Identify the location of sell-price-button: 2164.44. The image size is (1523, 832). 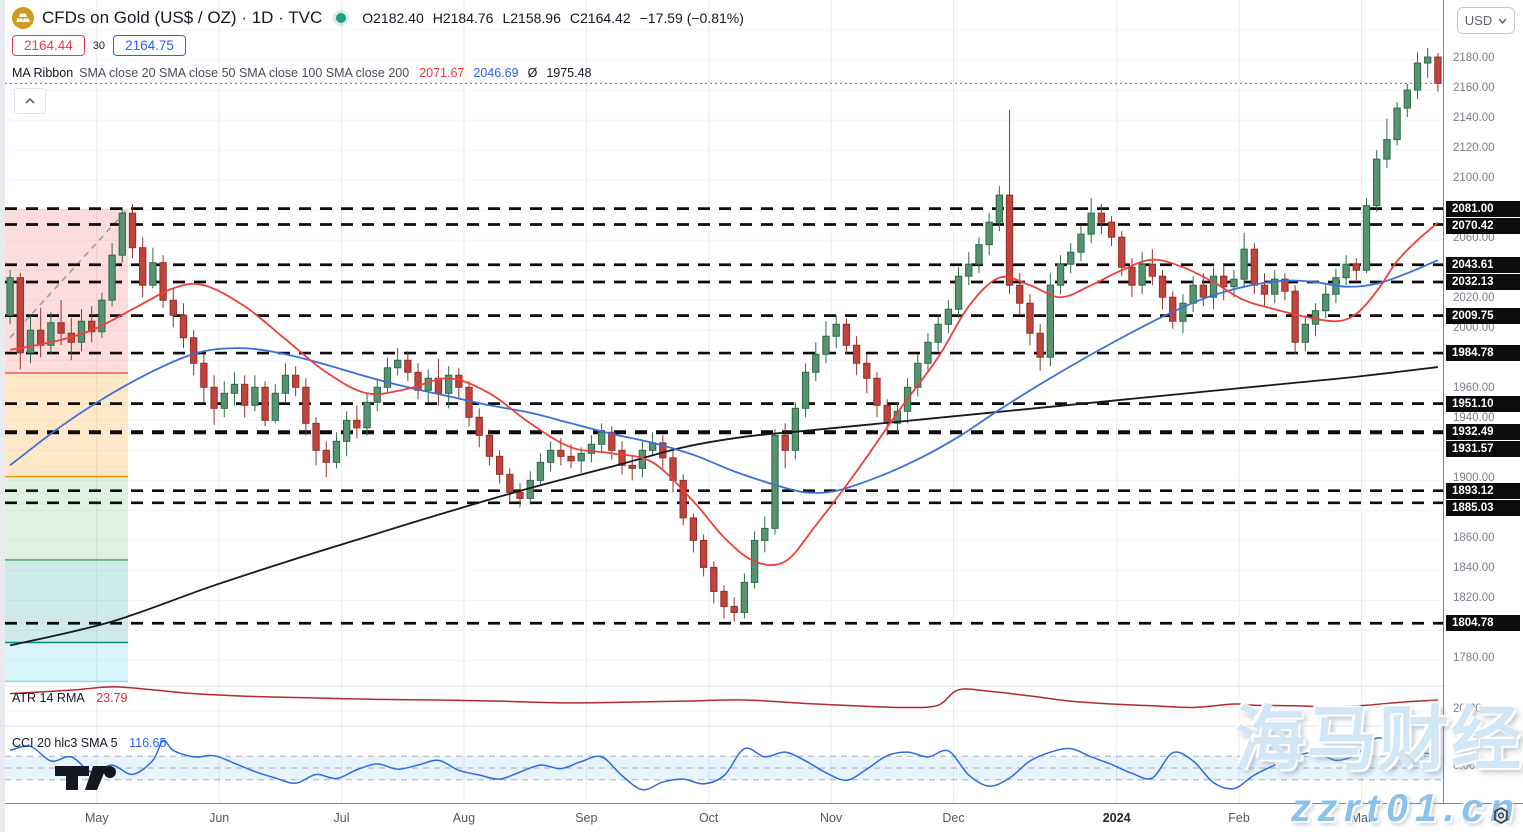
(48, 45).